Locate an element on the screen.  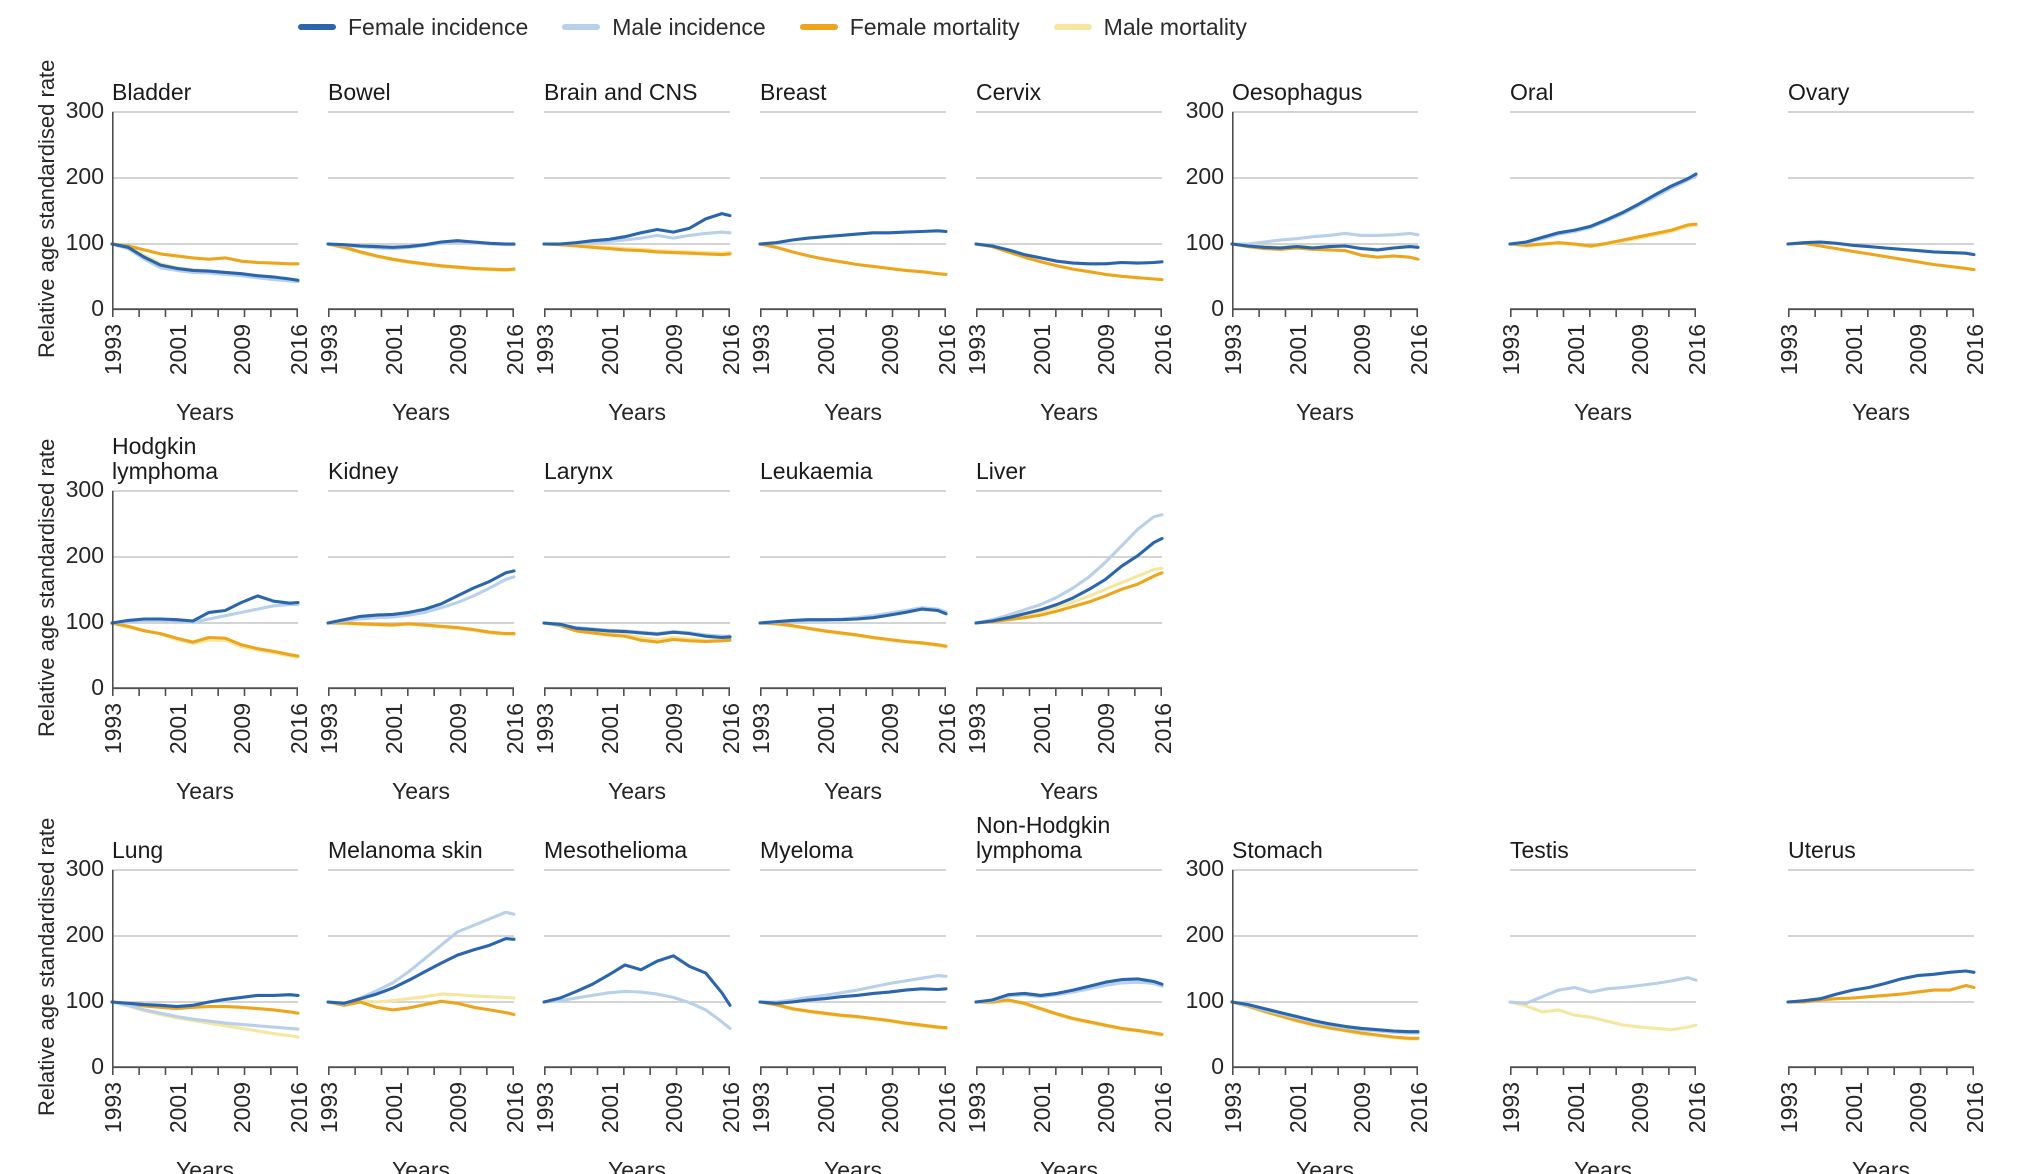
panel-title: Brain and CNS is located at coordinates (621, 92).